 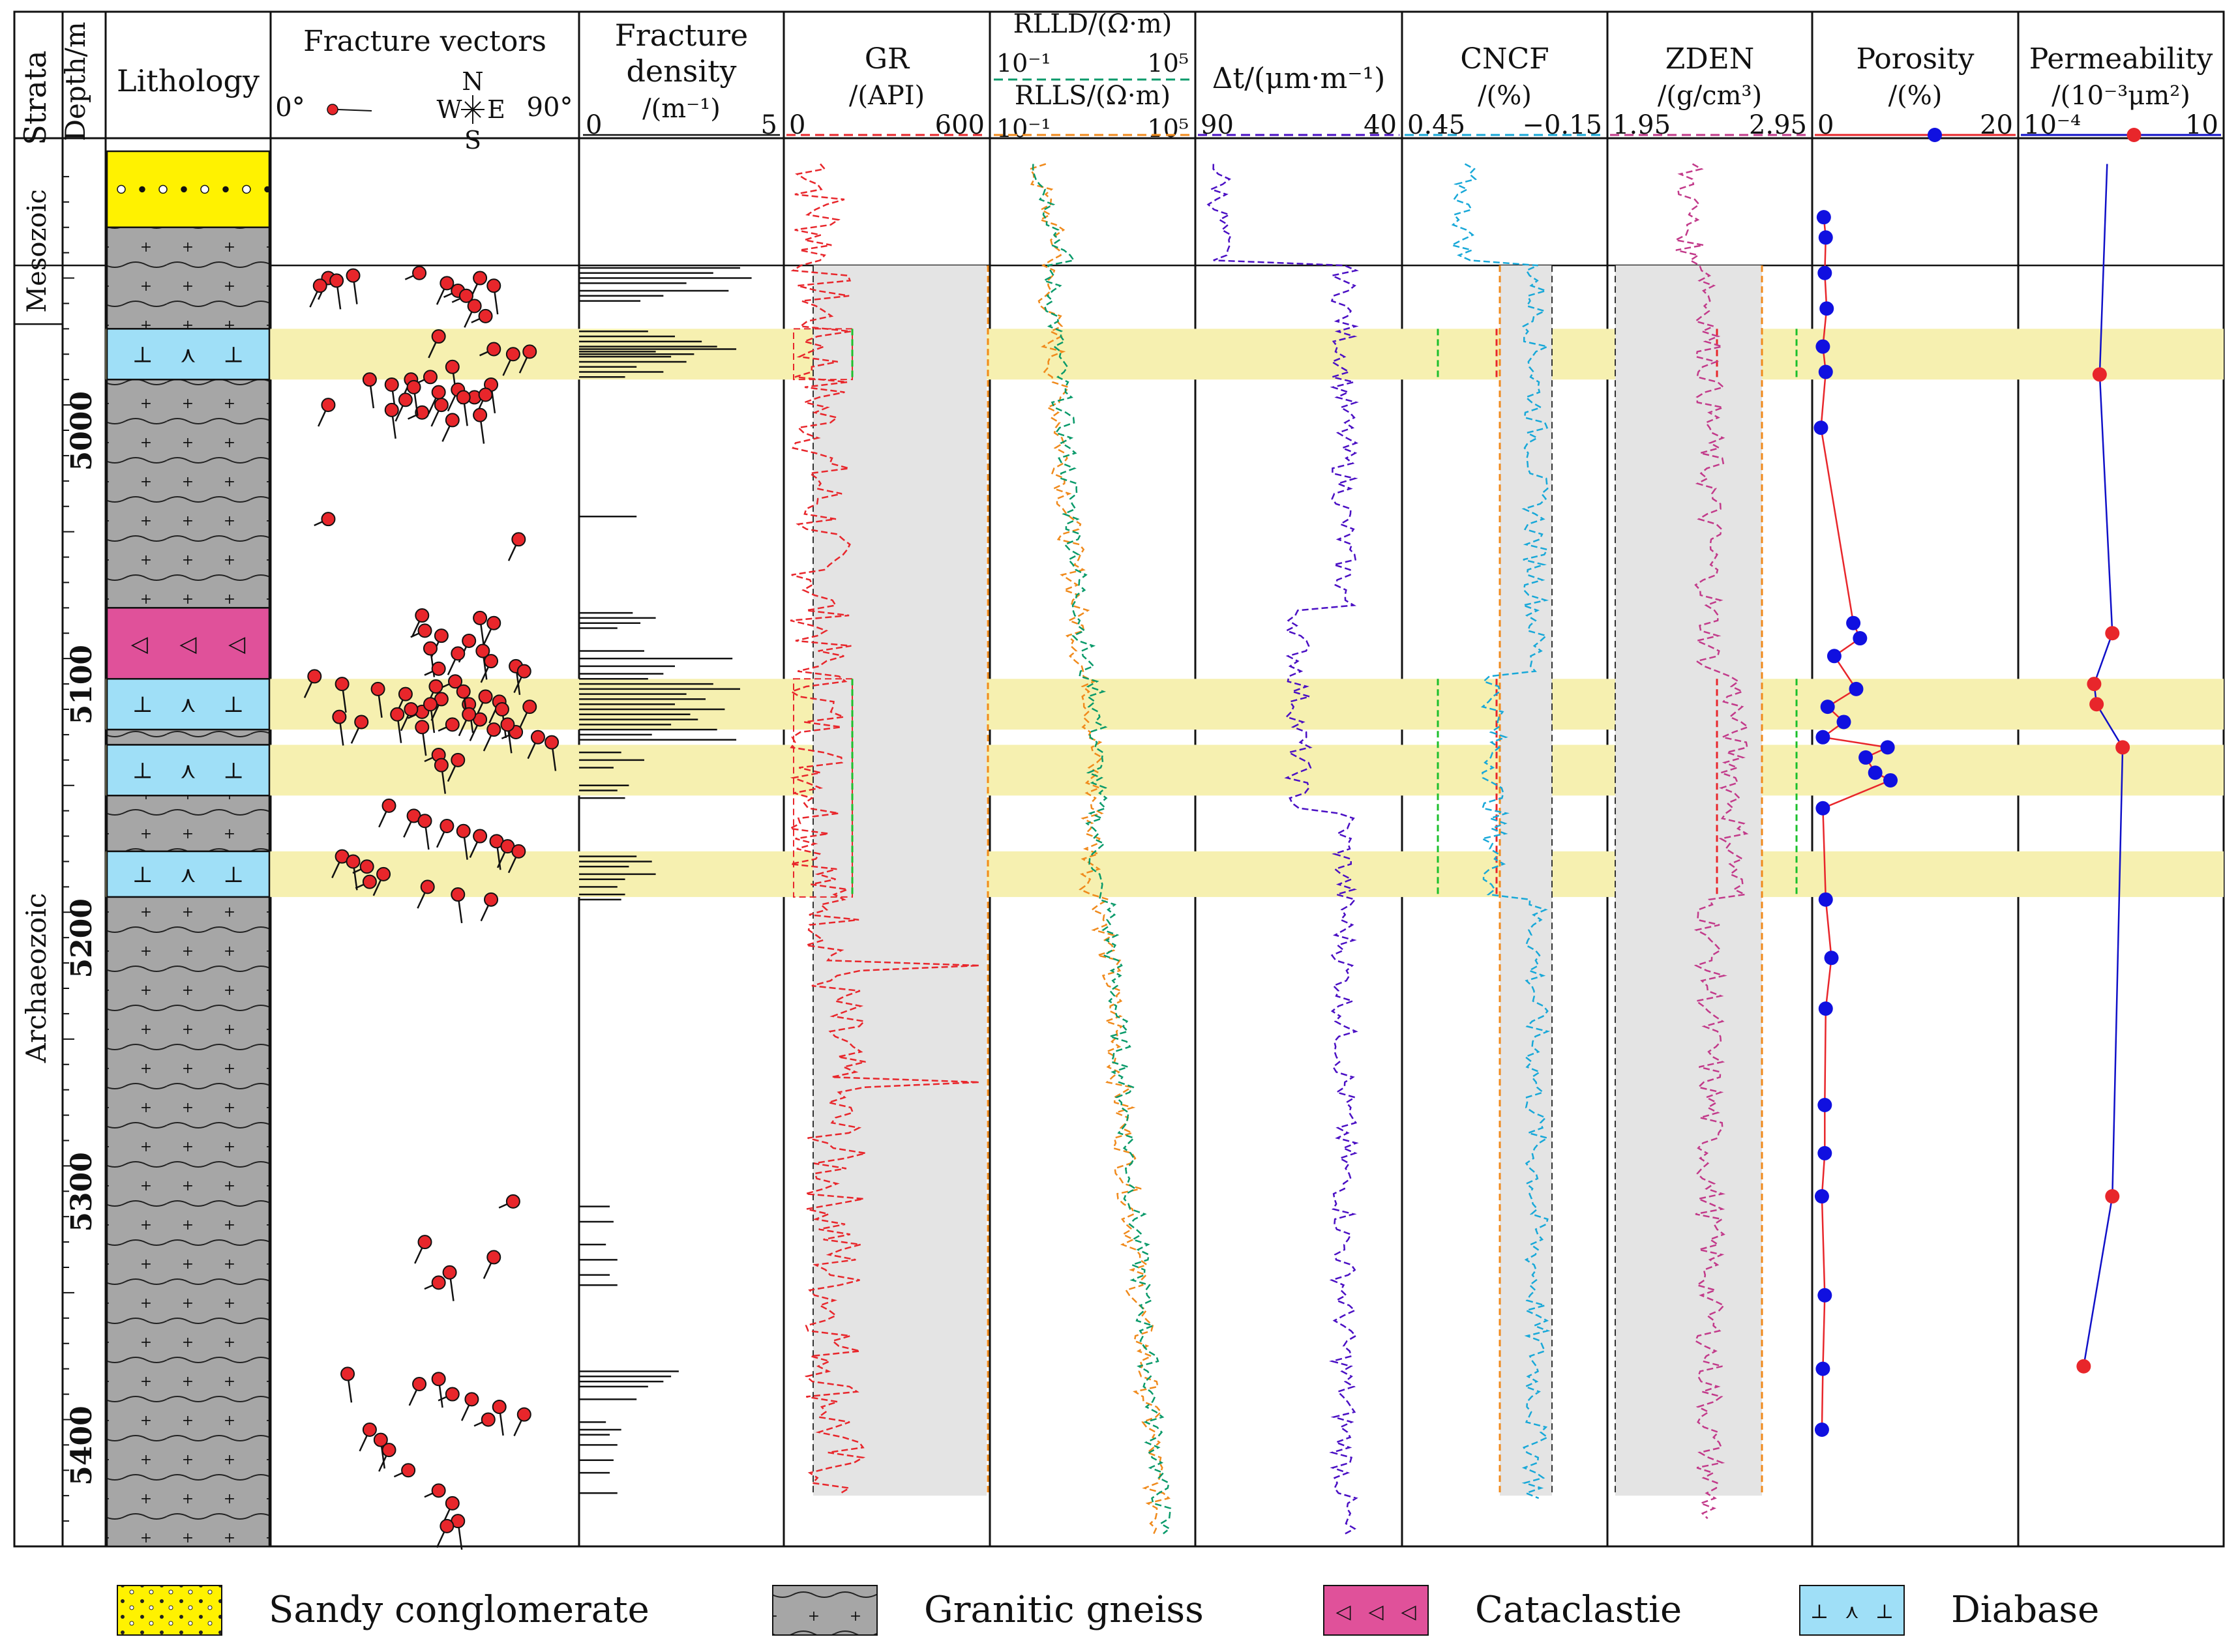 What do you see at coordinates (1884, 1611) in the screenshot?
I see `legend-diabase-symbol: ⊥` at bounding box center [1884, 1611].